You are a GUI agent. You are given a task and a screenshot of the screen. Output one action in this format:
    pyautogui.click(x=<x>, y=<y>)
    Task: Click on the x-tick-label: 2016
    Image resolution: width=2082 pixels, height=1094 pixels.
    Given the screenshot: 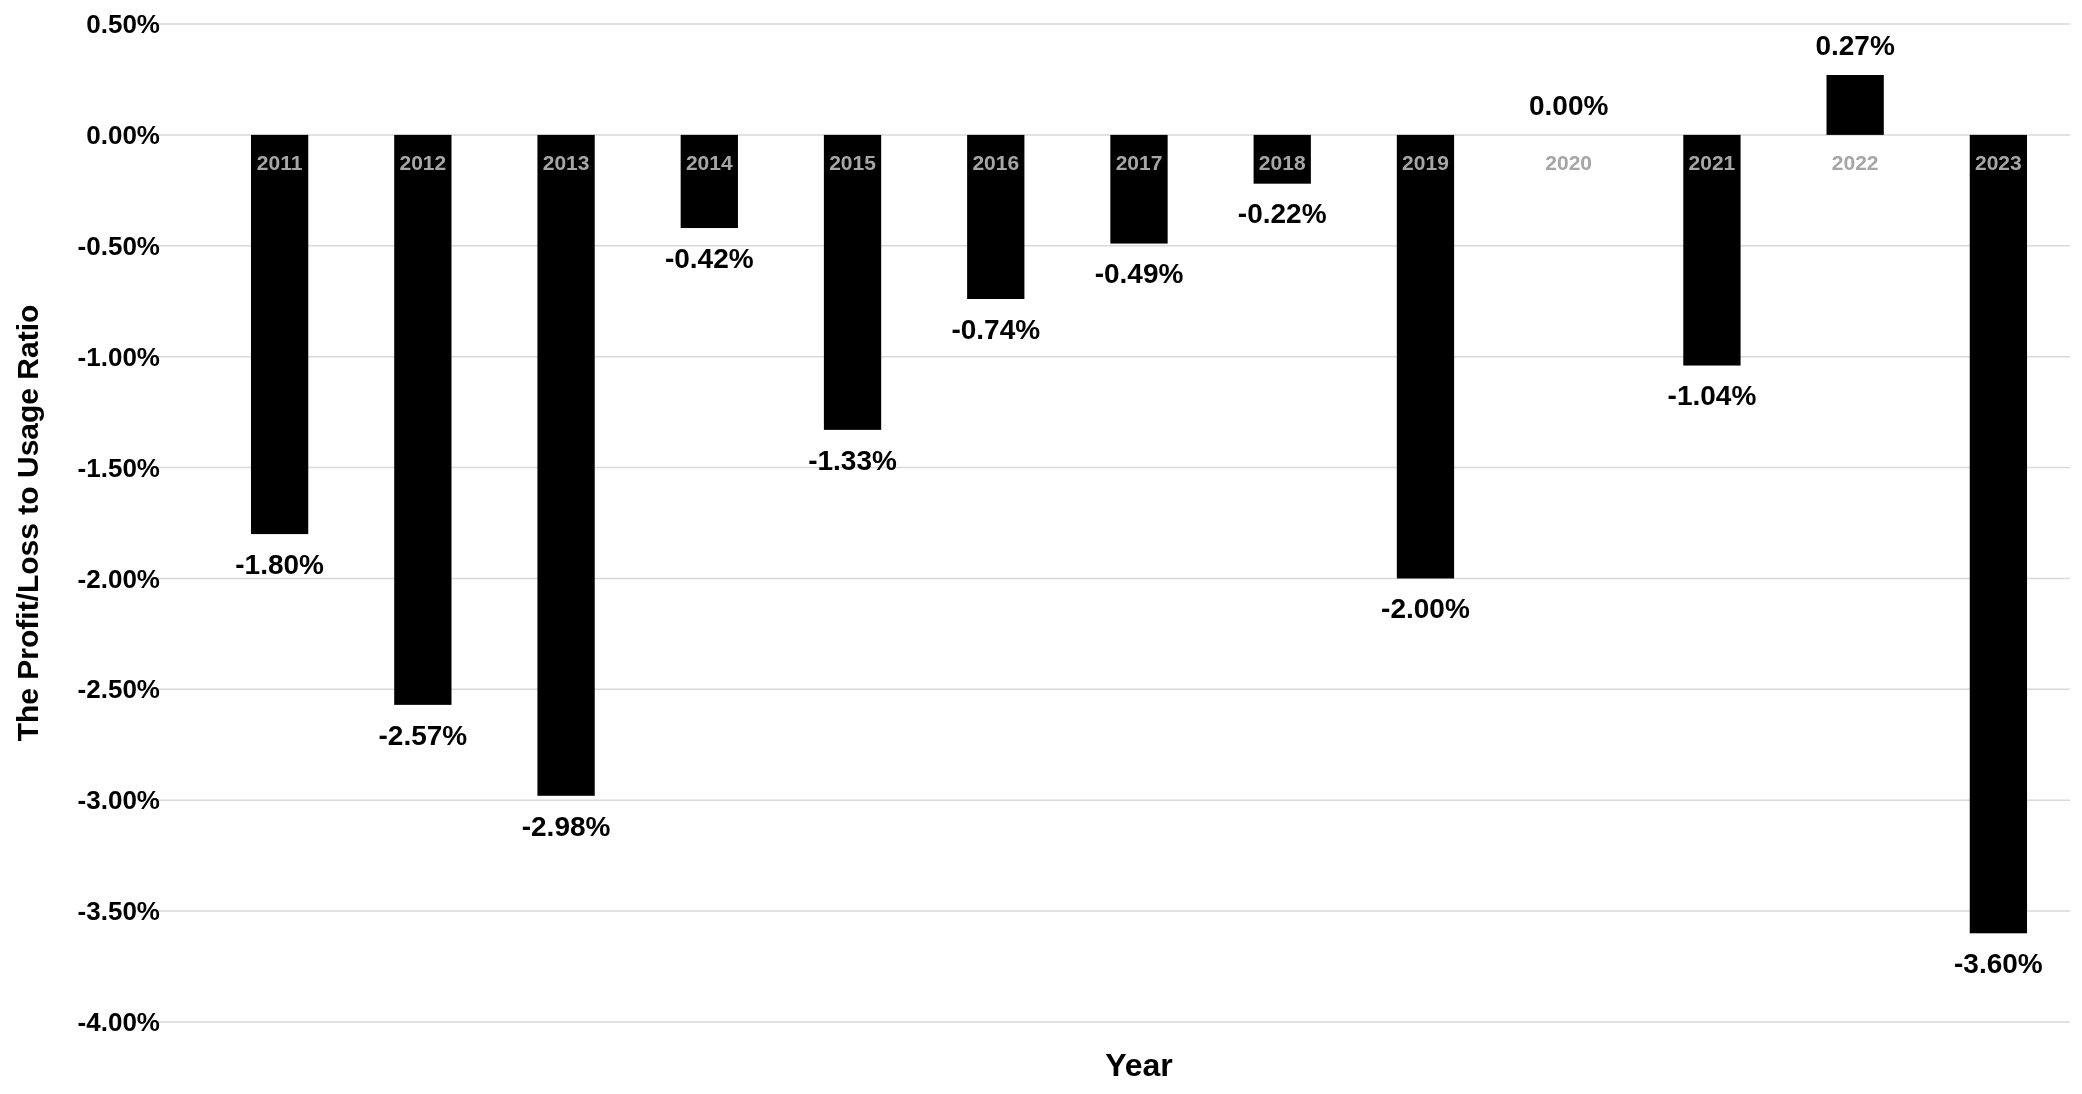 What is the action you would take?
    pyautogui.click(x=996, y=163)
    